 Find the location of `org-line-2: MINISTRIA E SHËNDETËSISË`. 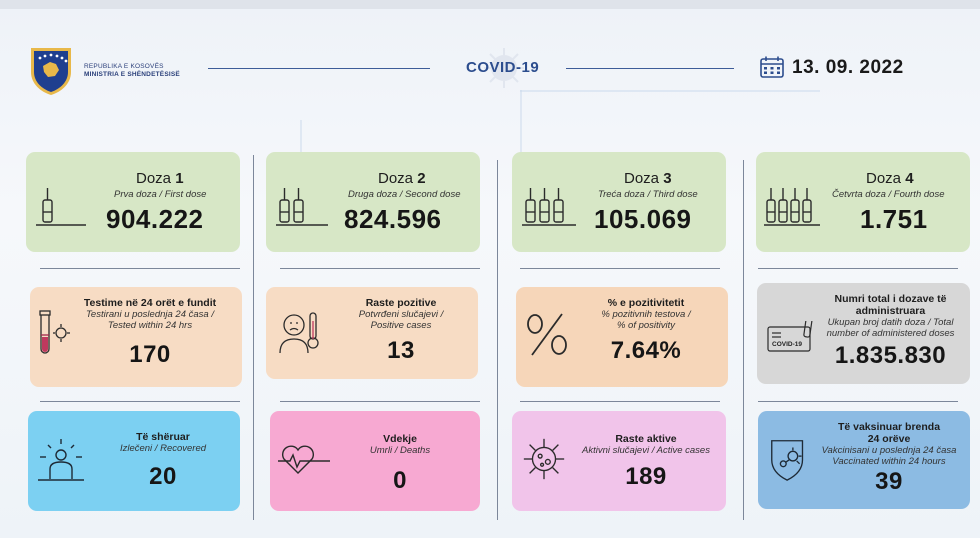

org-line-2: MINISTRIA E SHËNDETËSISË is located at coordinates (132, 74).